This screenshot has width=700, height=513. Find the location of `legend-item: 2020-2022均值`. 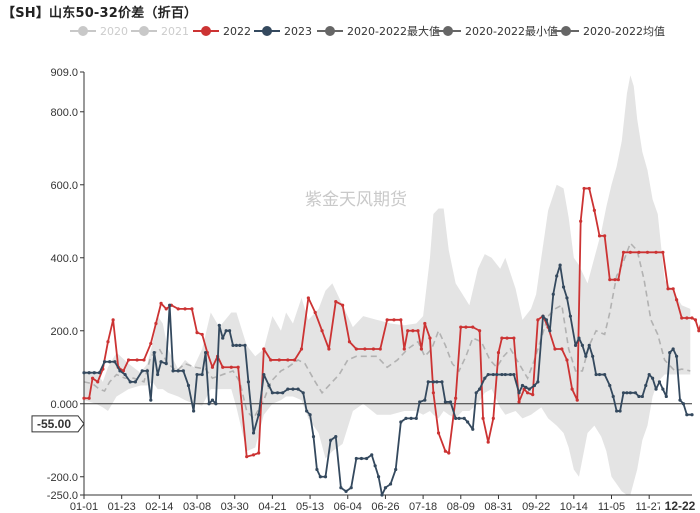

legend-item: 2020-2022均值 is located at coordinates (609, 31).